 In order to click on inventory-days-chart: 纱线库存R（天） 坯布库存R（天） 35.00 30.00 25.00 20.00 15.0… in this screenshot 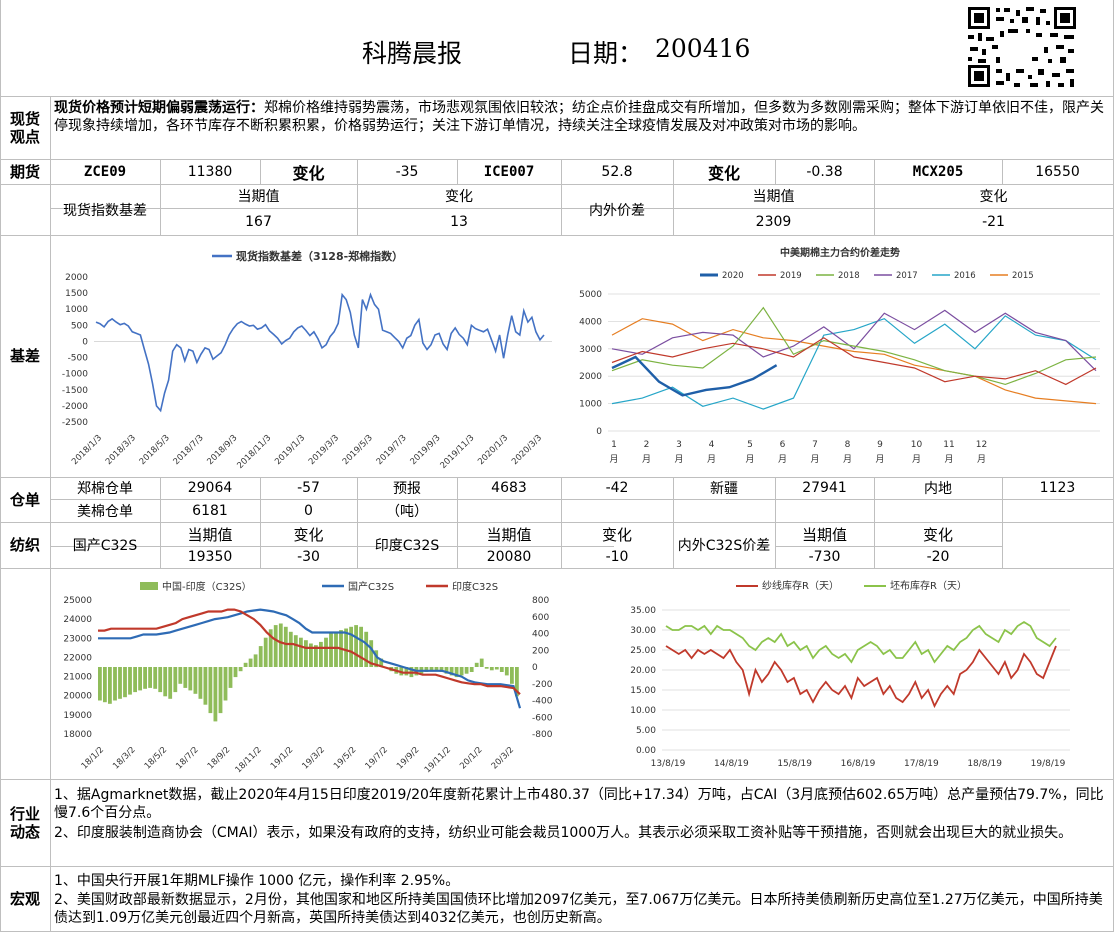, I will do `click(850, 674)`.